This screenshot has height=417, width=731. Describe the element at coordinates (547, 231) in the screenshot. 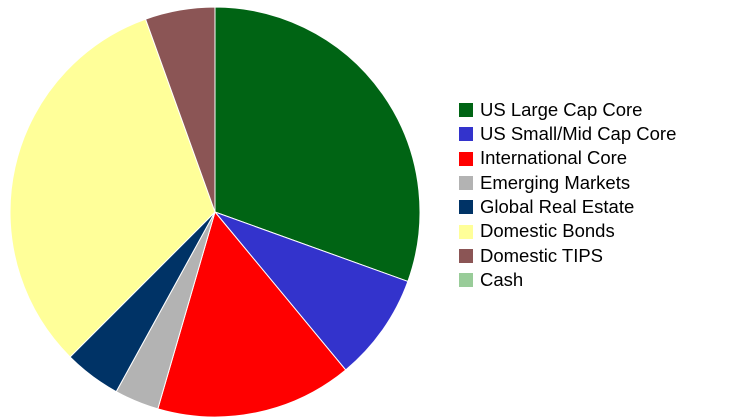

I see `legend-label: Domestic Bonds` at that location.